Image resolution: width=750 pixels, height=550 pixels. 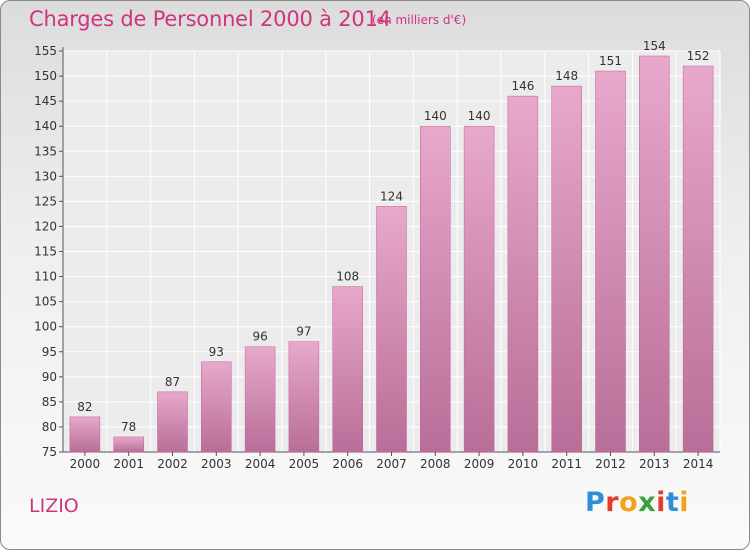 I want to click on data-label: 151, so click(x=610, y=61).